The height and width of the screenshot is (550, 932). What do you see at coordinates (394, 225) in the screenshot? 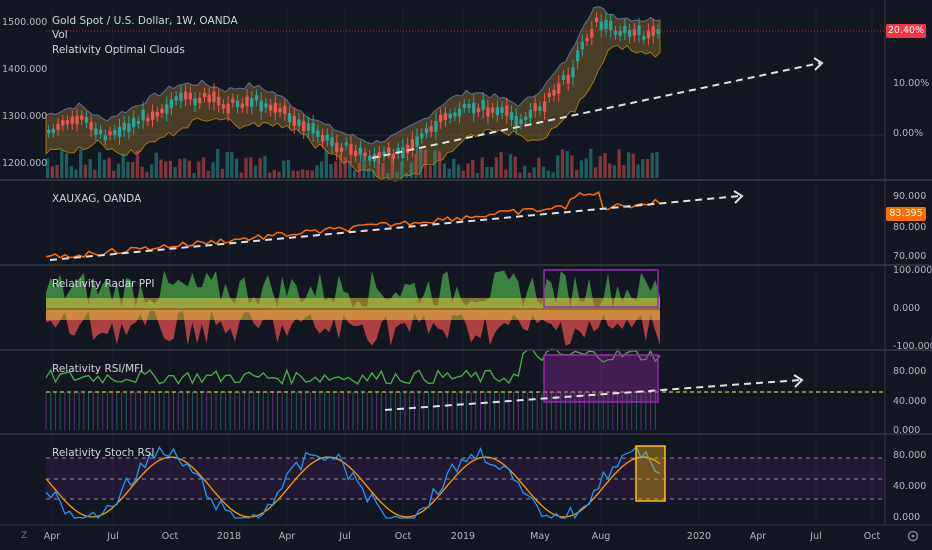
I see `xauxag-pane` at bounding box center [394, 225].